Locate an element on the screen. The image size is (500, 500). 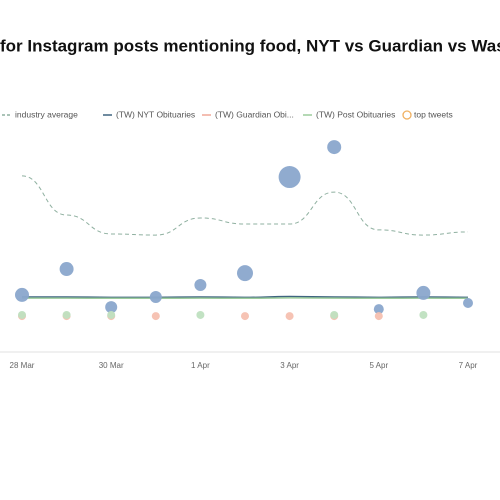
x-tick-label: 5 Apr is located at coordinates (378, 365).